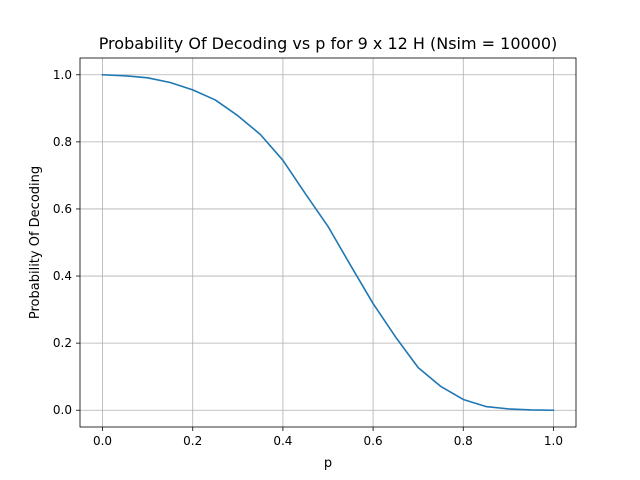 The height and width of the screenshot is (480, 640). Describe the element at coordinates (62, 343) in the screenshot. I see `y-tick-label: 0.2` at that location.